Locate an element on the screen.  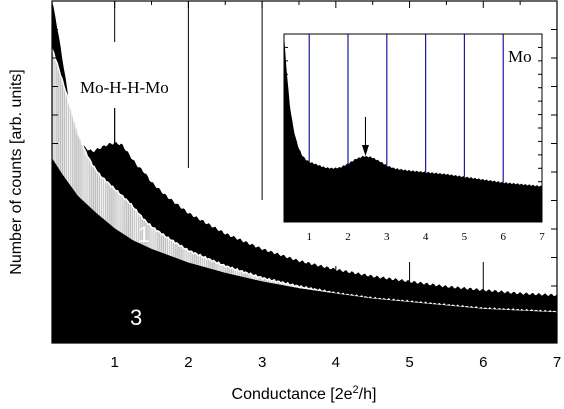
inset-x-tick-label-4: 4 is located at coordinates (426, 237).